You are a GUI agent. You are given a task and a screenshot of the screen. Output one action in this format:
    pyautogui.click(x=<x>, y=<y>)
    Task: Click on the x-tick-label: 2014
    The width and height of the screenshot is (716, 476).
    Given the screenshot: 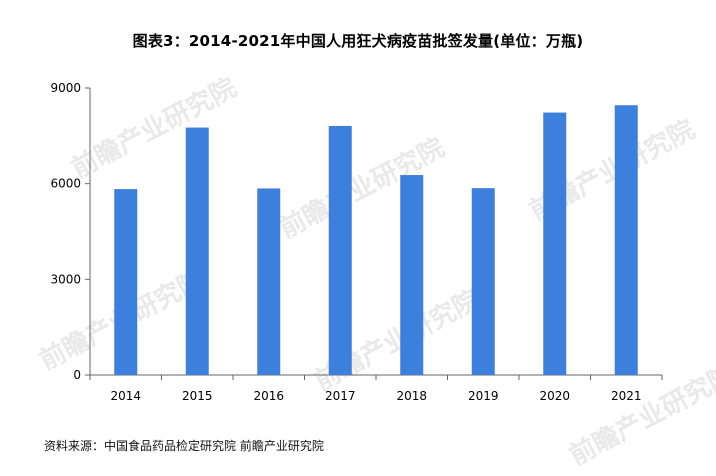 What is the action you would take?
    pyautogui.click(x=125, y=396)
    